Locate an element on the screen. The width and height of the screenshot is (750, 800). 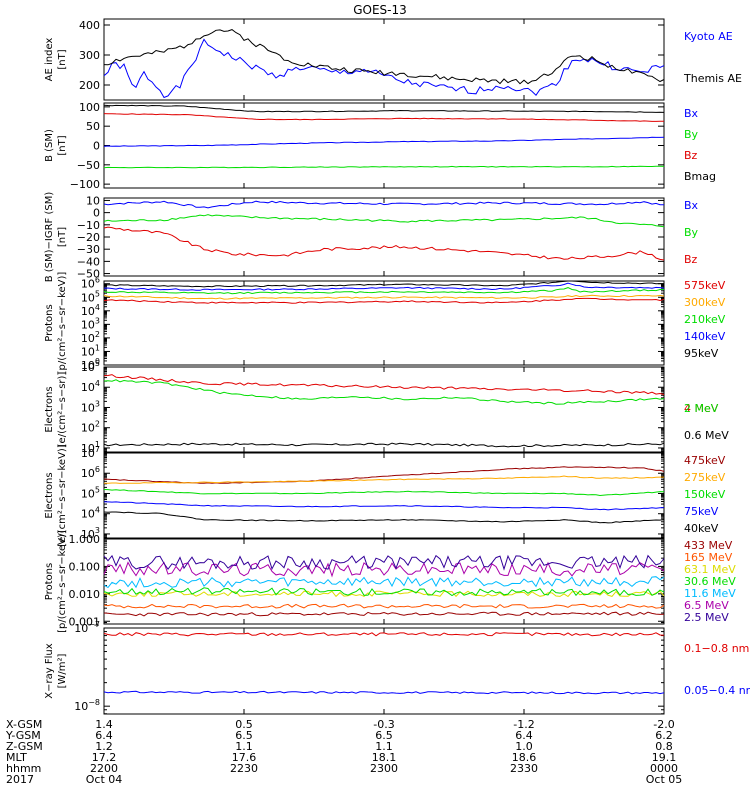
series-line-165-mev is located at coordinates (384, 606).